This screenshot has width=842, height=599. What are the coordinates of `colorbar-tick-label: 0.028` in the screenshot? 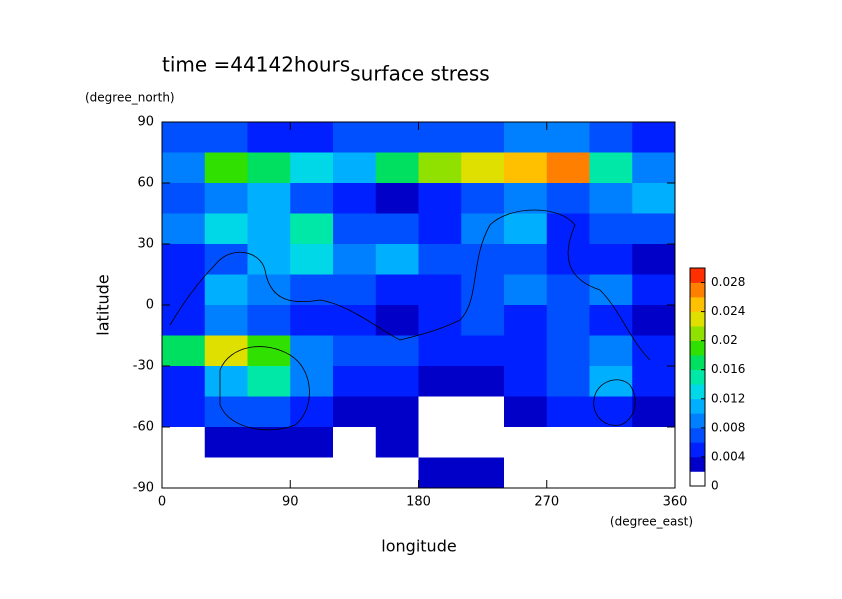 It's located at (728, 282).